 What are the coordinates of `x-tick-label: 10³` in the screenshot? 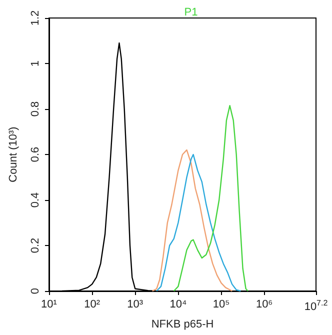 It's located at (135, 304).